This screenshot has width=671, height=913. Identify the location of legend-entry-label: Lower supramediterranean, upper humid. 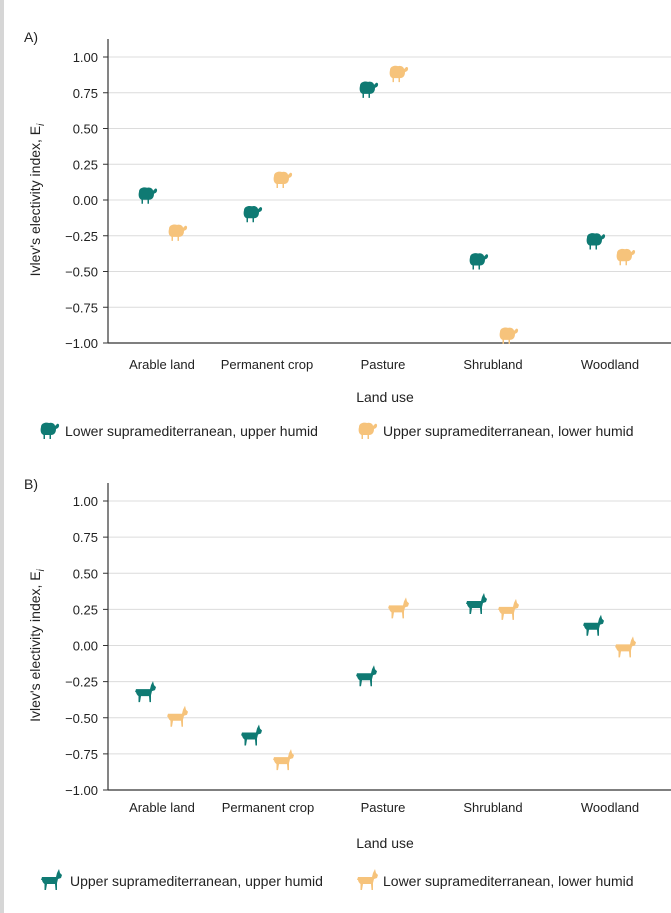
(191, 431).